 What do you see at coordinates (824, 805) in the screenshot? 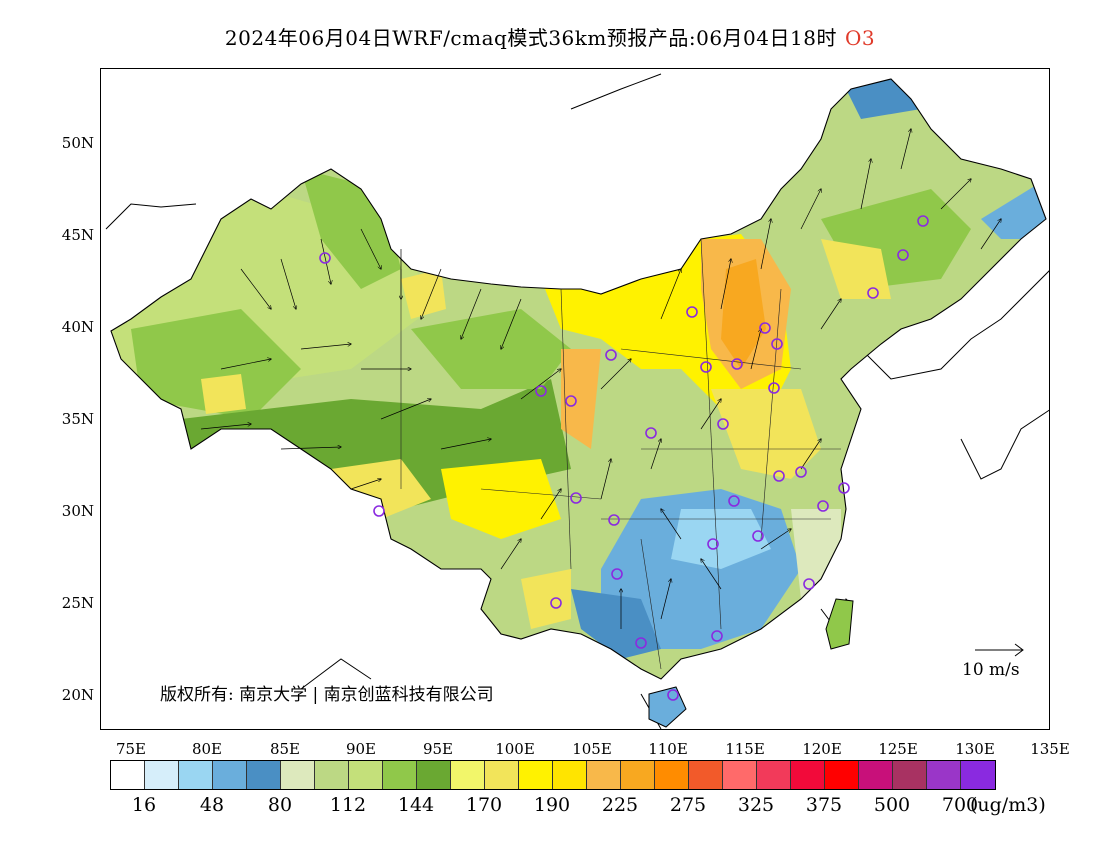
I see `colorbar-label: 375` at bounding box center [824, 805].